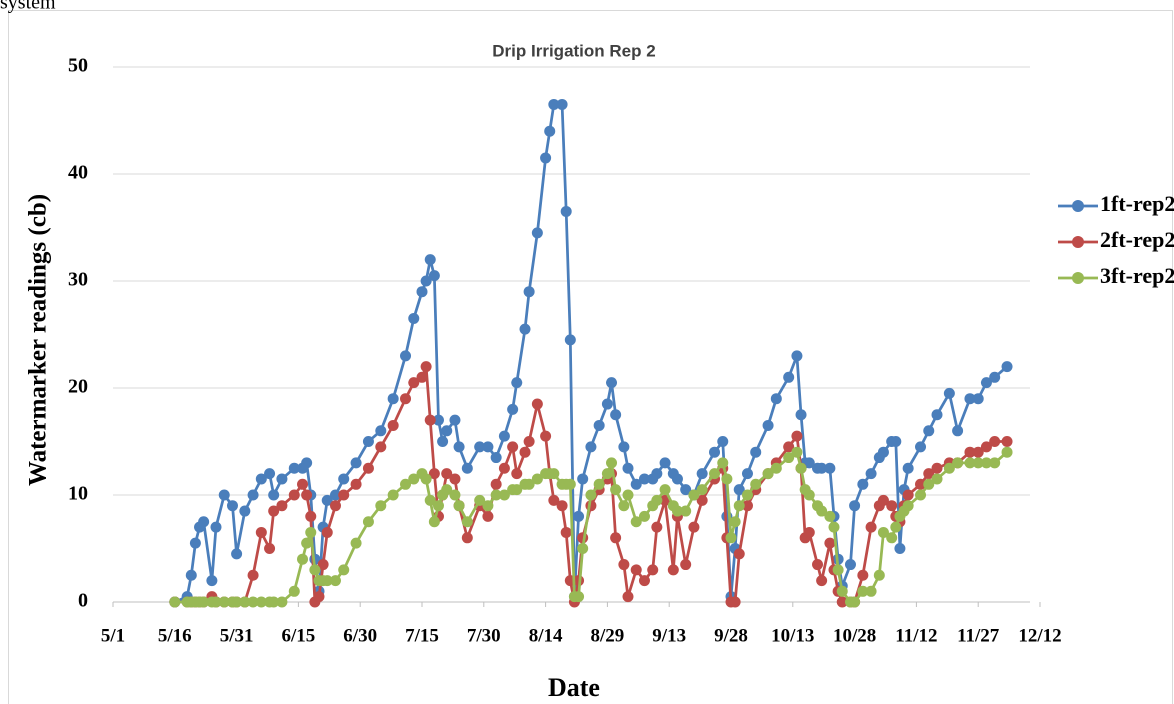  What do you see at coordinates (78, 494) in the screenshot?
I see `y-tick-label: 10` at bounding box center [78, 494].